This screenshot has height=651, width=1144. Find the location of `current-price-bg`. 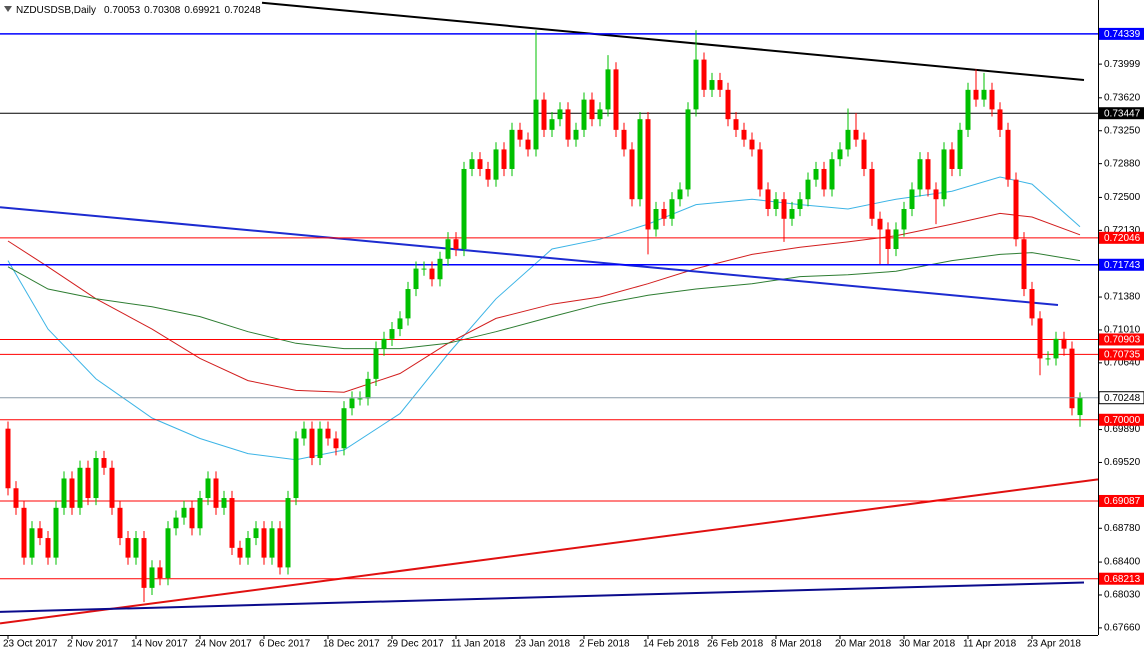

current-price-bg is located at coordinates (1121, 398).